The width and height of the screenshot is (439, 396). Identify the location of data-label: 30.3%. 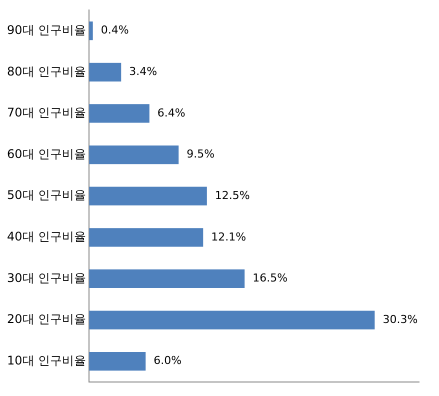
(400, 319).